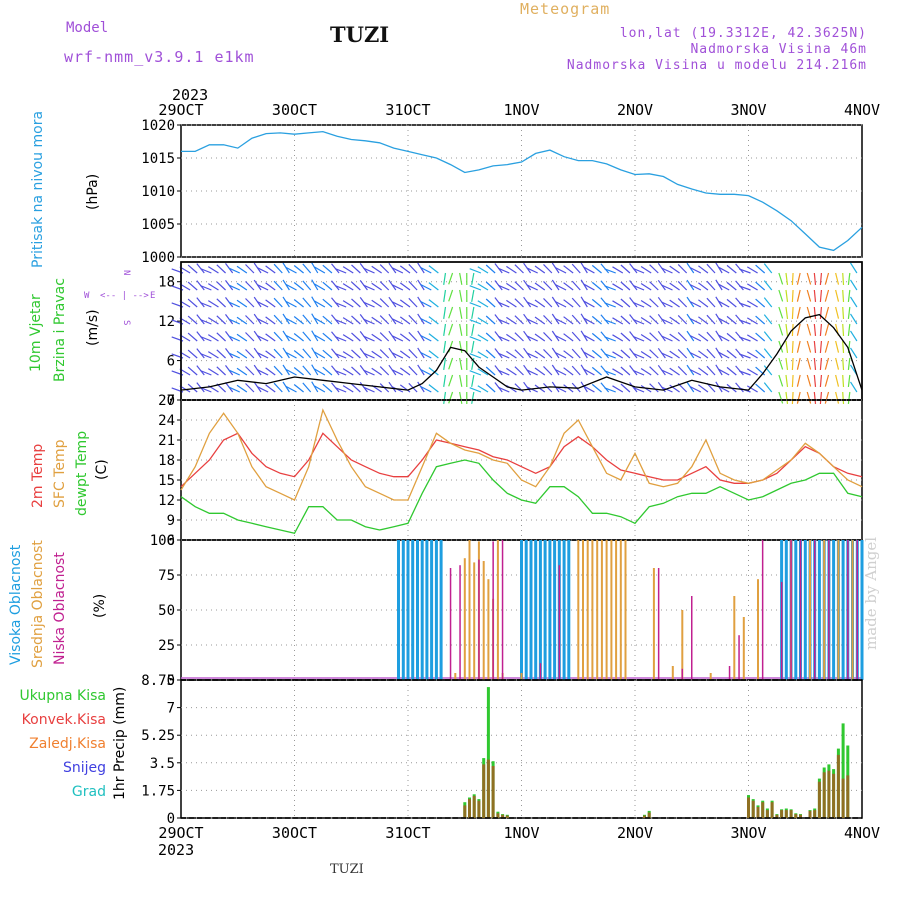  Describe the element at coordinates (158, 225) in the screenshot. I see `pressure-ytick-label: 1005` at that location.